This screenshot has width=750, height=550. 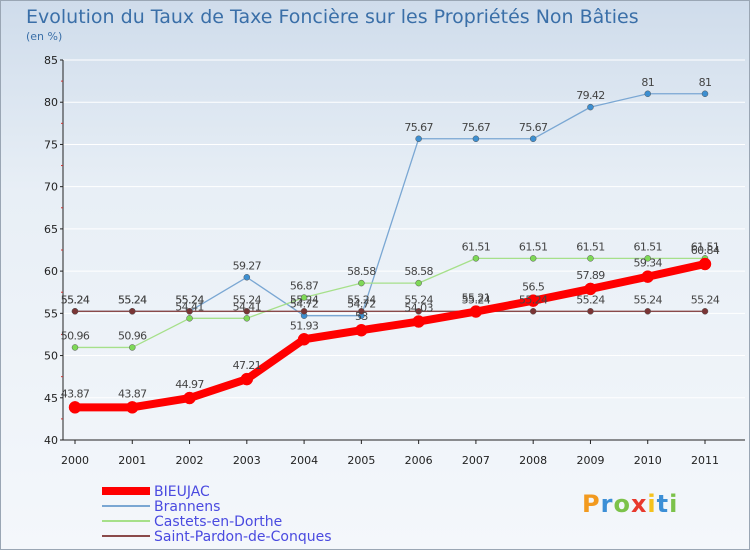 I want to click on data-label-saint-pardon-de-conques-2002: 55.24, so click(x=189, y=299).